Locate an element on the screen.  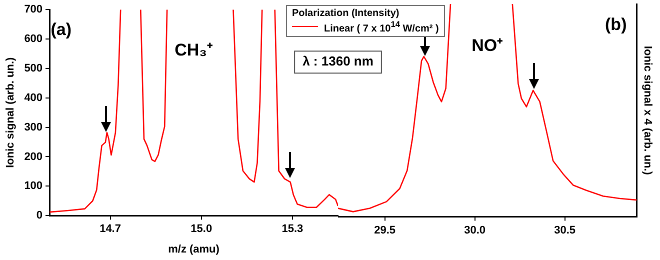
y-tick-label: 100 is located at coordinates (33, 186).